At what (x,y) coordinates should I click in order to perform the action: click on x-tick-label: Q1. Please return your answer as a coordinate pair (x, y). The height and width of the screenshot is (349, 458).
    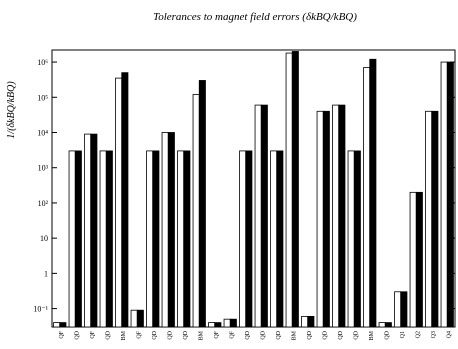
    Looking at the image, I should click on (403, 334).